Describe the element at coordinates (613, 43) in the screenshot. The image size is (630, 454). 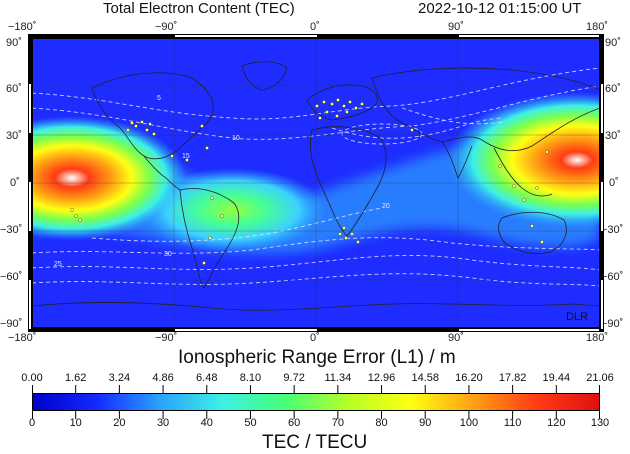
I see `lat-tick-right-90: 90˚` at that location.